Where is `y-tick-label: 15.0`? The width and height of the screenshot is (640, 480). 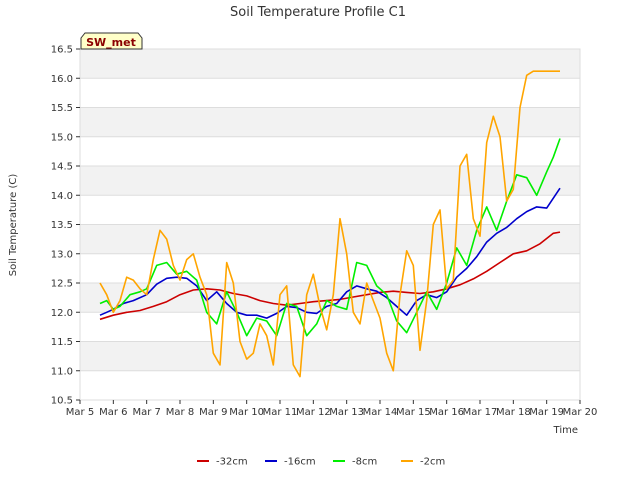
y-tick-label: 15.0 is located at coordinates (62, 137).